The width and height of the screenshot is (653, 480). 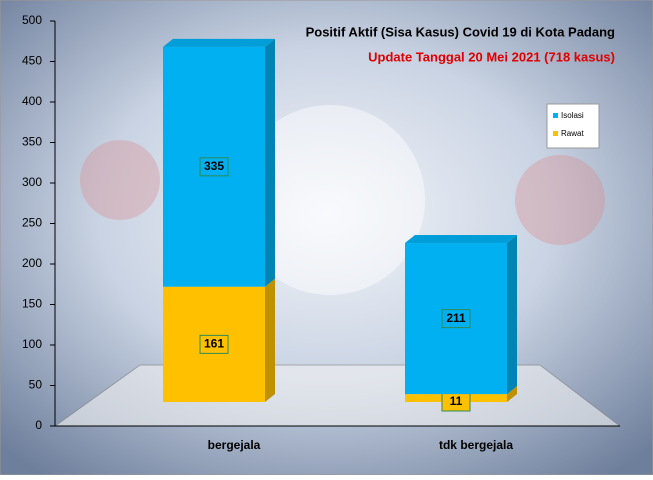 What do you see at coordinates (38, 425) in the screenshot?
I see `y-tick-label: 0` at bounding box center [38, 425].